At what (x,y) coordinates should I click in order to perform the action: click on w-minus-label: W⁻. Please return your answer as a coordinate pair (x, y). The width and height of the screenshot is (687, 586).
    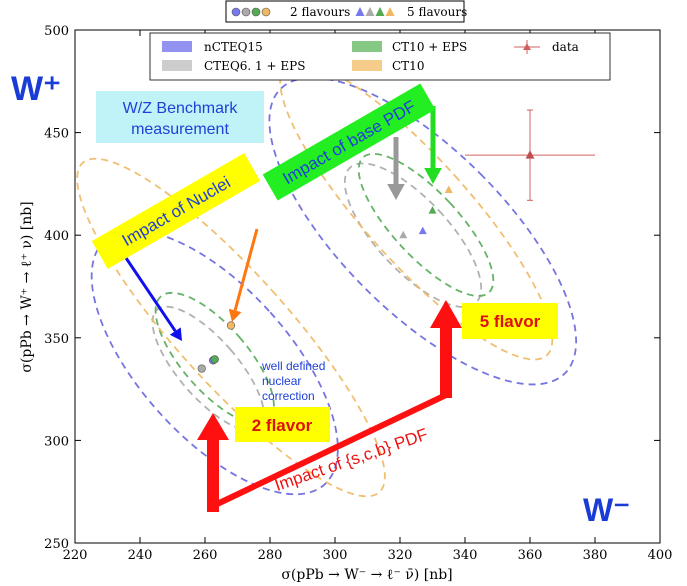
    Looking at the image, I should click on (606, 510).